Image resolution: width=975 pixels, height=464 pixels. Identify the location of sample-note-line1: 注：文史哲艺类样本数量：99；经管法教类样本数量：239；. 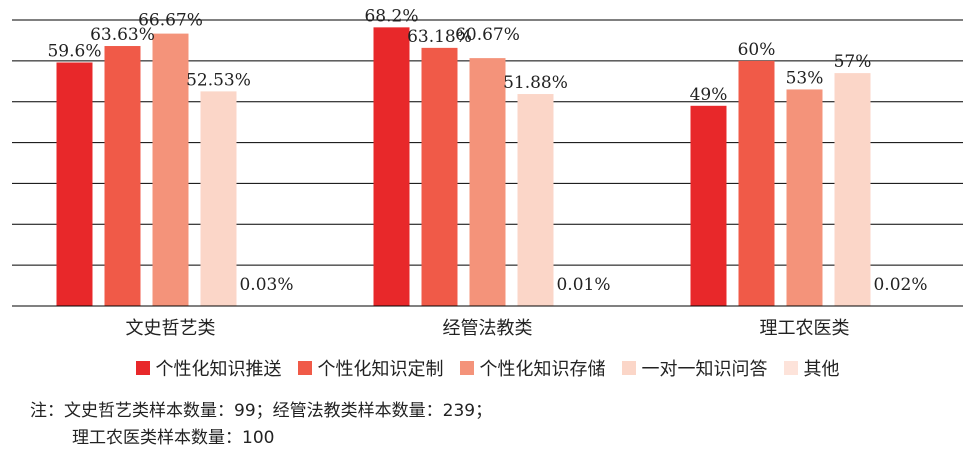
(261, 411).